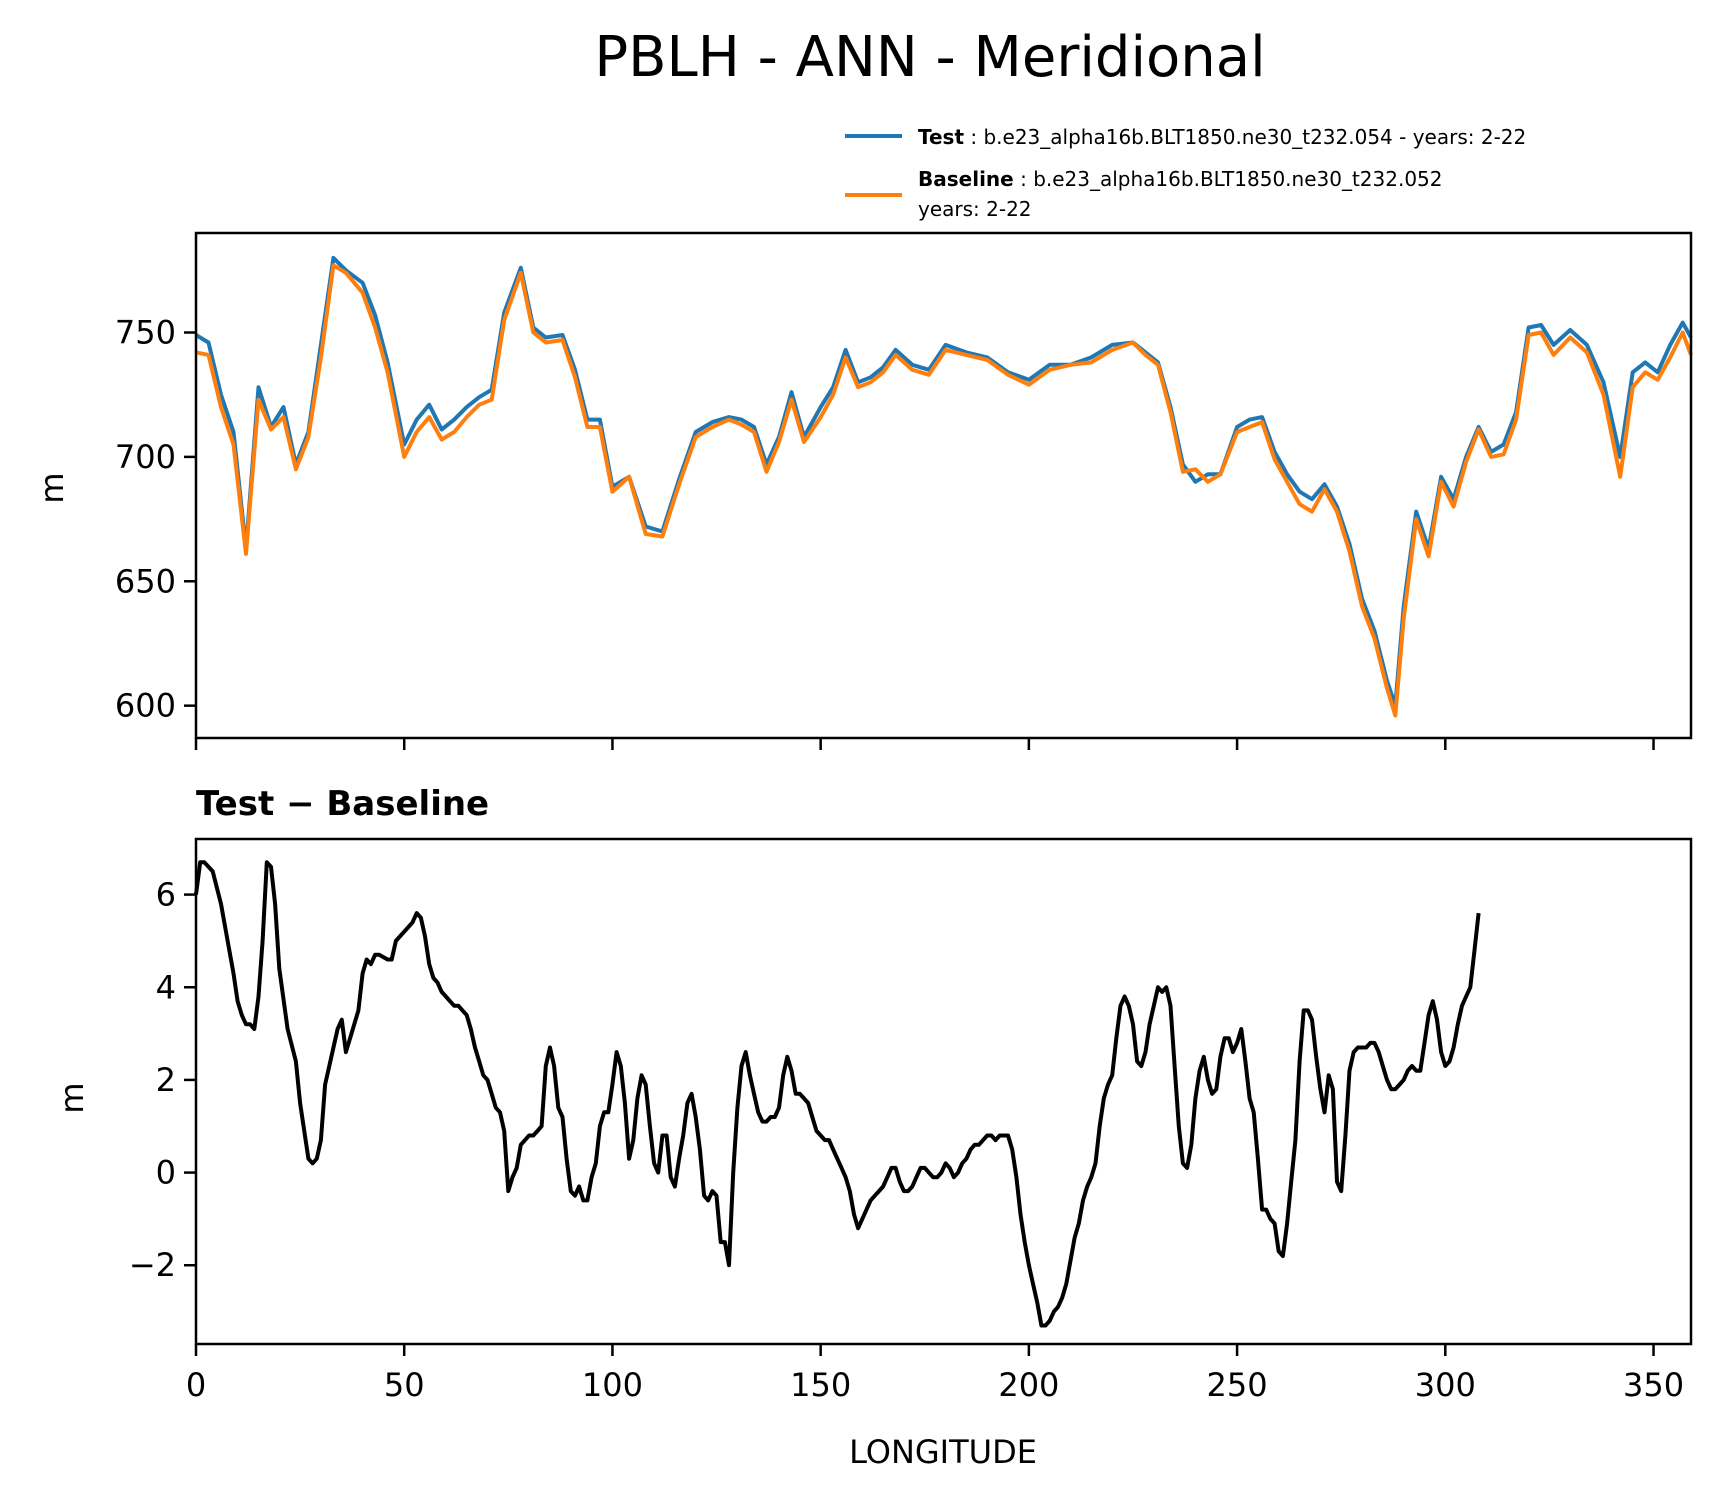  What do you see at coordinates (145, 333) in the screenshot?
I see `top-y-tick-label: 750` at bounding box center [145, 333].